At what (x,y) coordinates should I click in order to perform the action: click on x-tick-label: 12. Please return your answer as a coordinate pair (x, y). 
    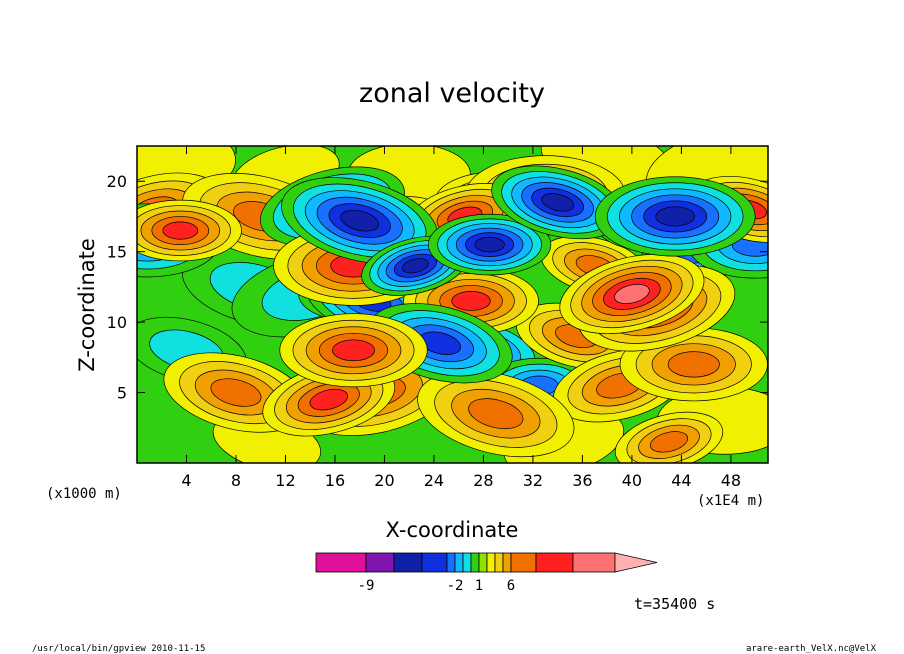
    Looking at the image, I should click on (285, 480).